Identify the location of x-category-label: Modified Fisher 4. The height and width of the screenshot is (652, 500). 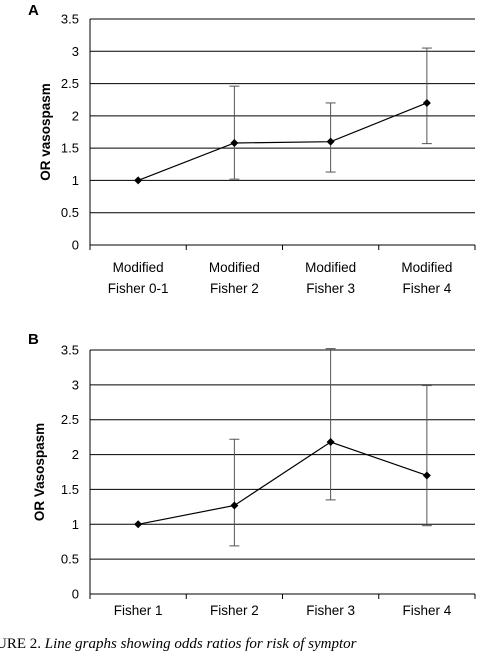
(426, 278).